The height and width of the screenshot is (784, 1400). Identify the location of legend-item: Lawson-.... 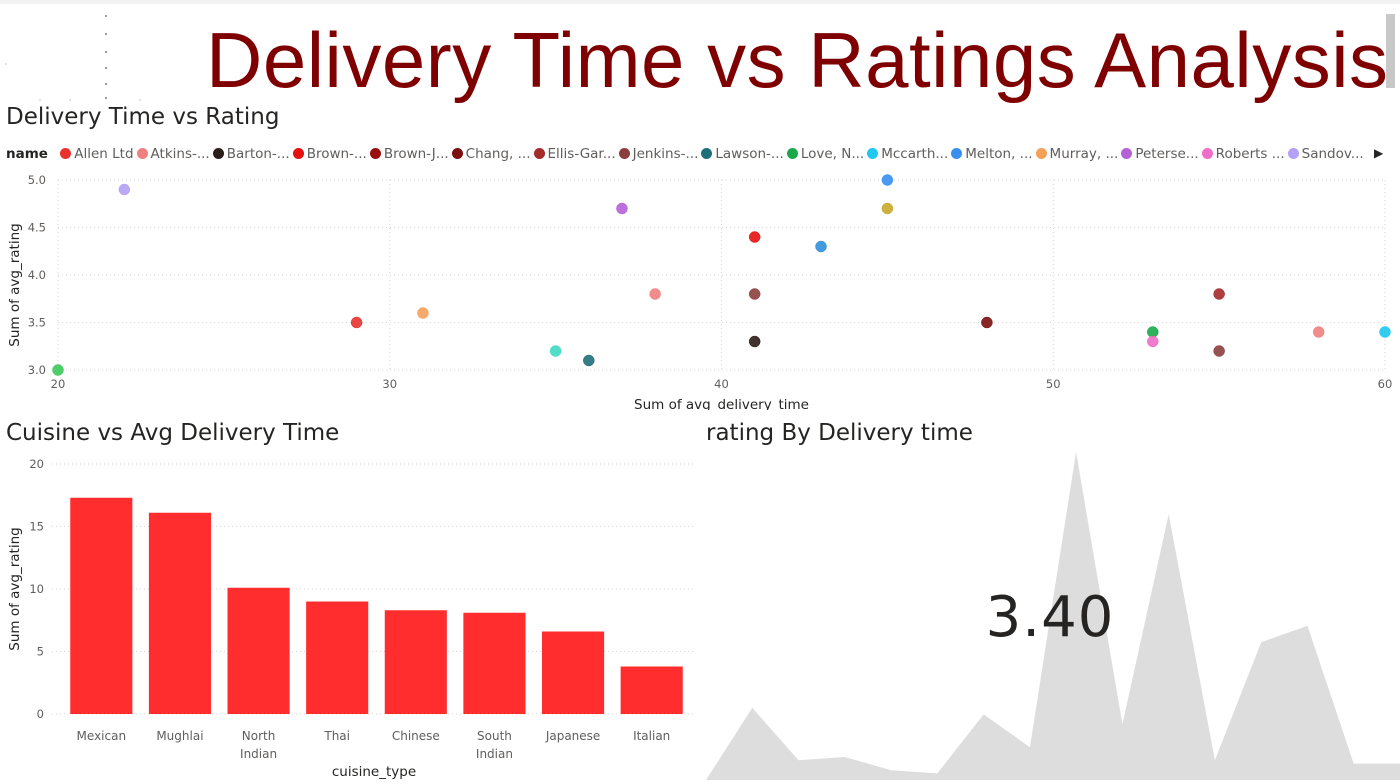
(742, 154).